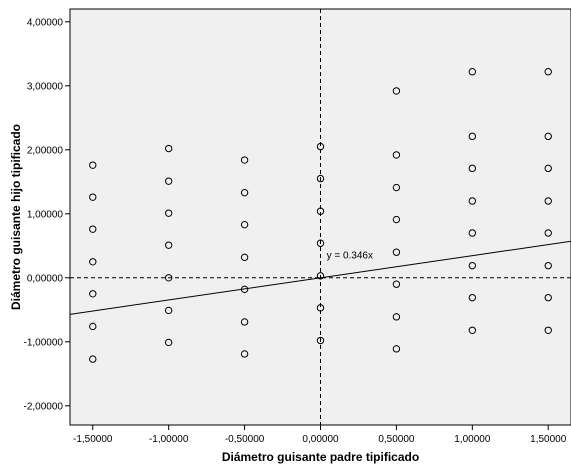 The height and width of the screenshot is (466, 571). I want to click on y-tick-label: 2,00000, so click(45, 150).